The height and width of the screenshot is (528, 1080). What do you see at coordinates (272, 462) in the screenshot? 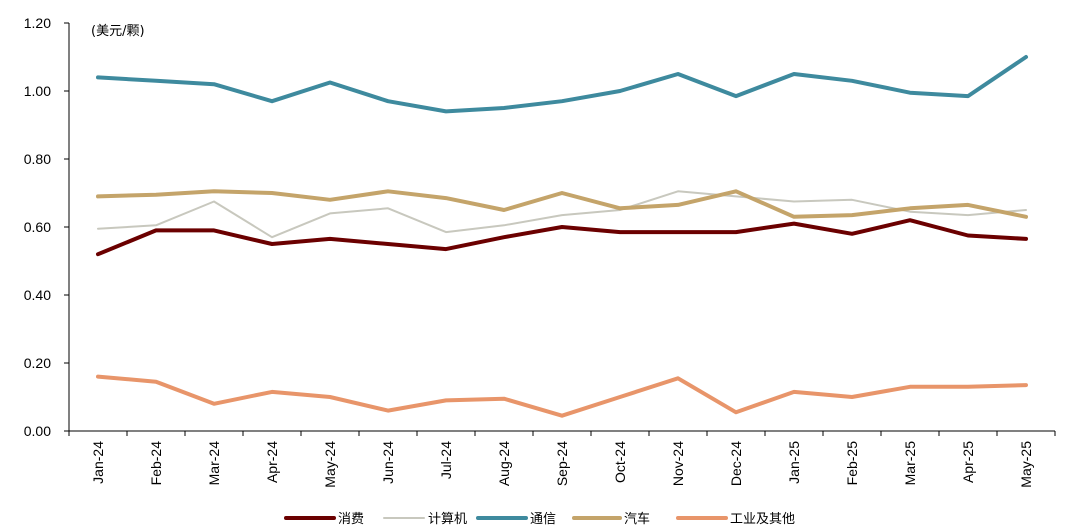
I see `x-tick-label: Apr-24` at bounding box center [272, 462].